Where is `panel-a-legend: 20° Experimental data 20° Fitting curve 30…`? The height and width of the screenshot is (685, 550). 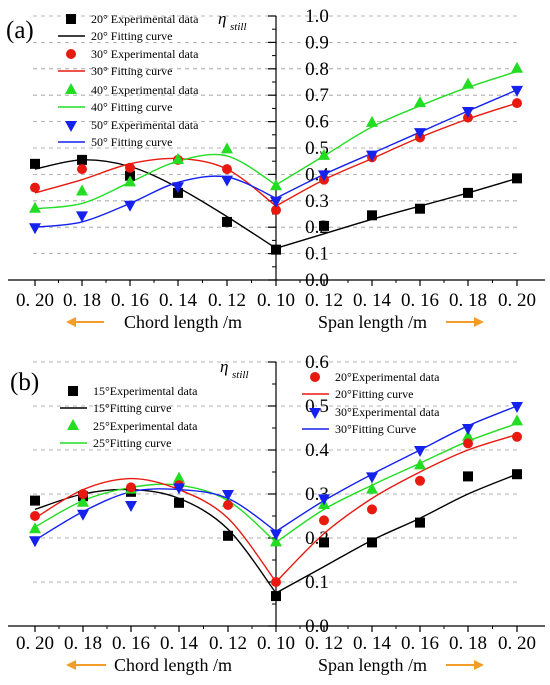
panel-a-legend: 20° Experimental data 20° Fitting curve 30… is located at coordinates (128, 80).